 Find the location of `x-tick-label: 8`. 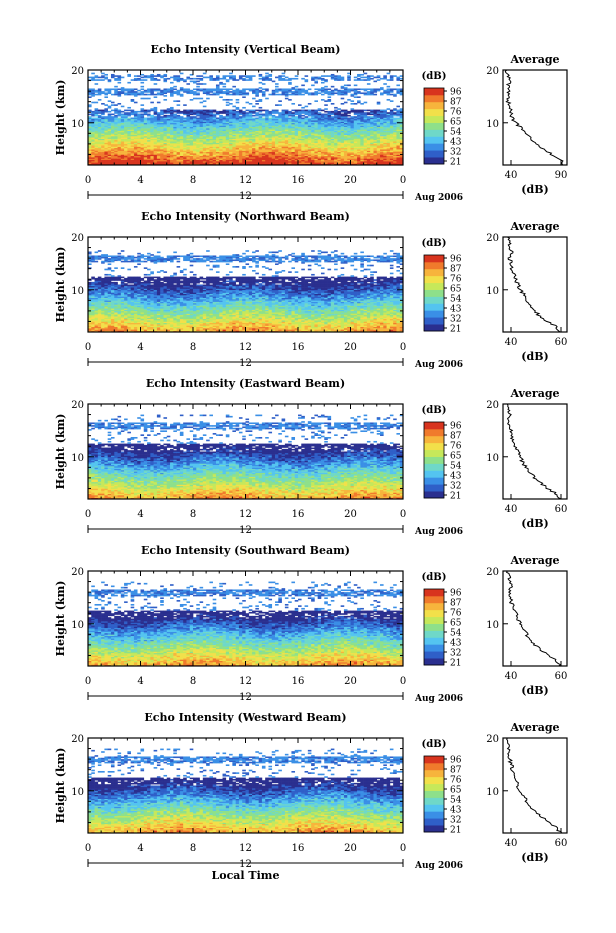

x-tick-label: 8 is located at coordinates (193, 180).